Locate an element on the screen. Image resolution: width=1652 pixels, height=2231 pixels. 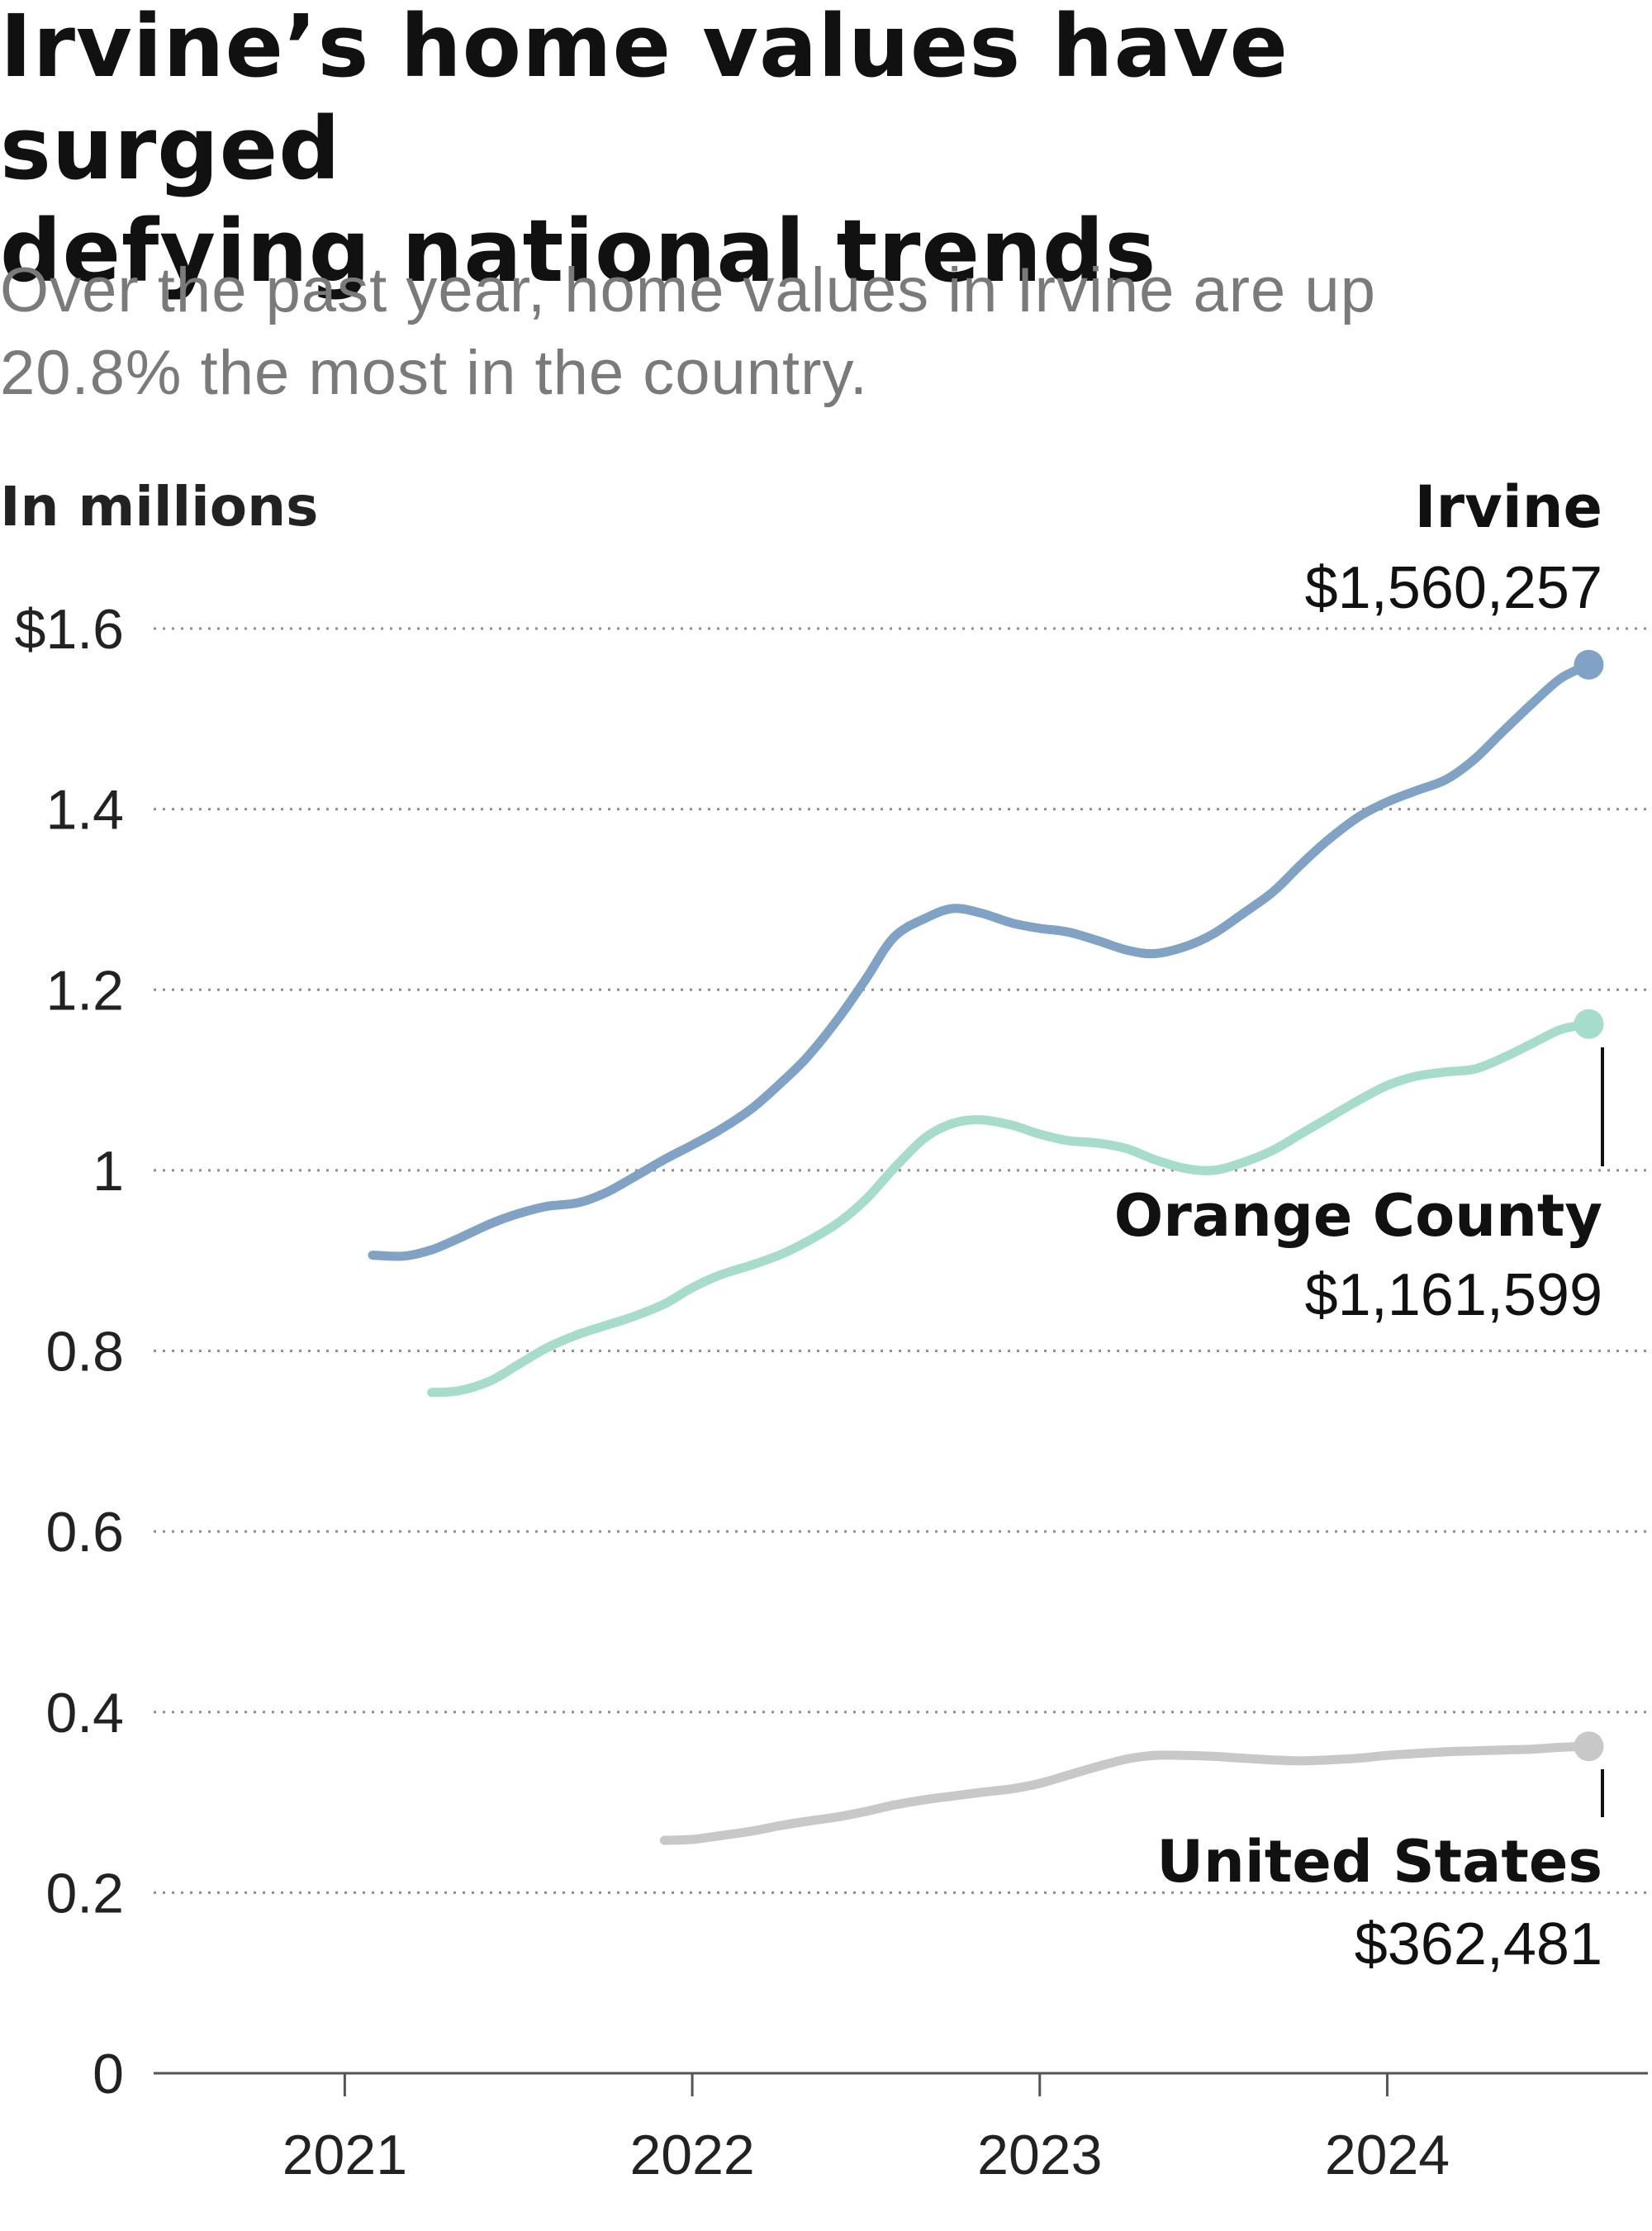
series-endpoint-united-states is located at coordinates (1589, 1746).